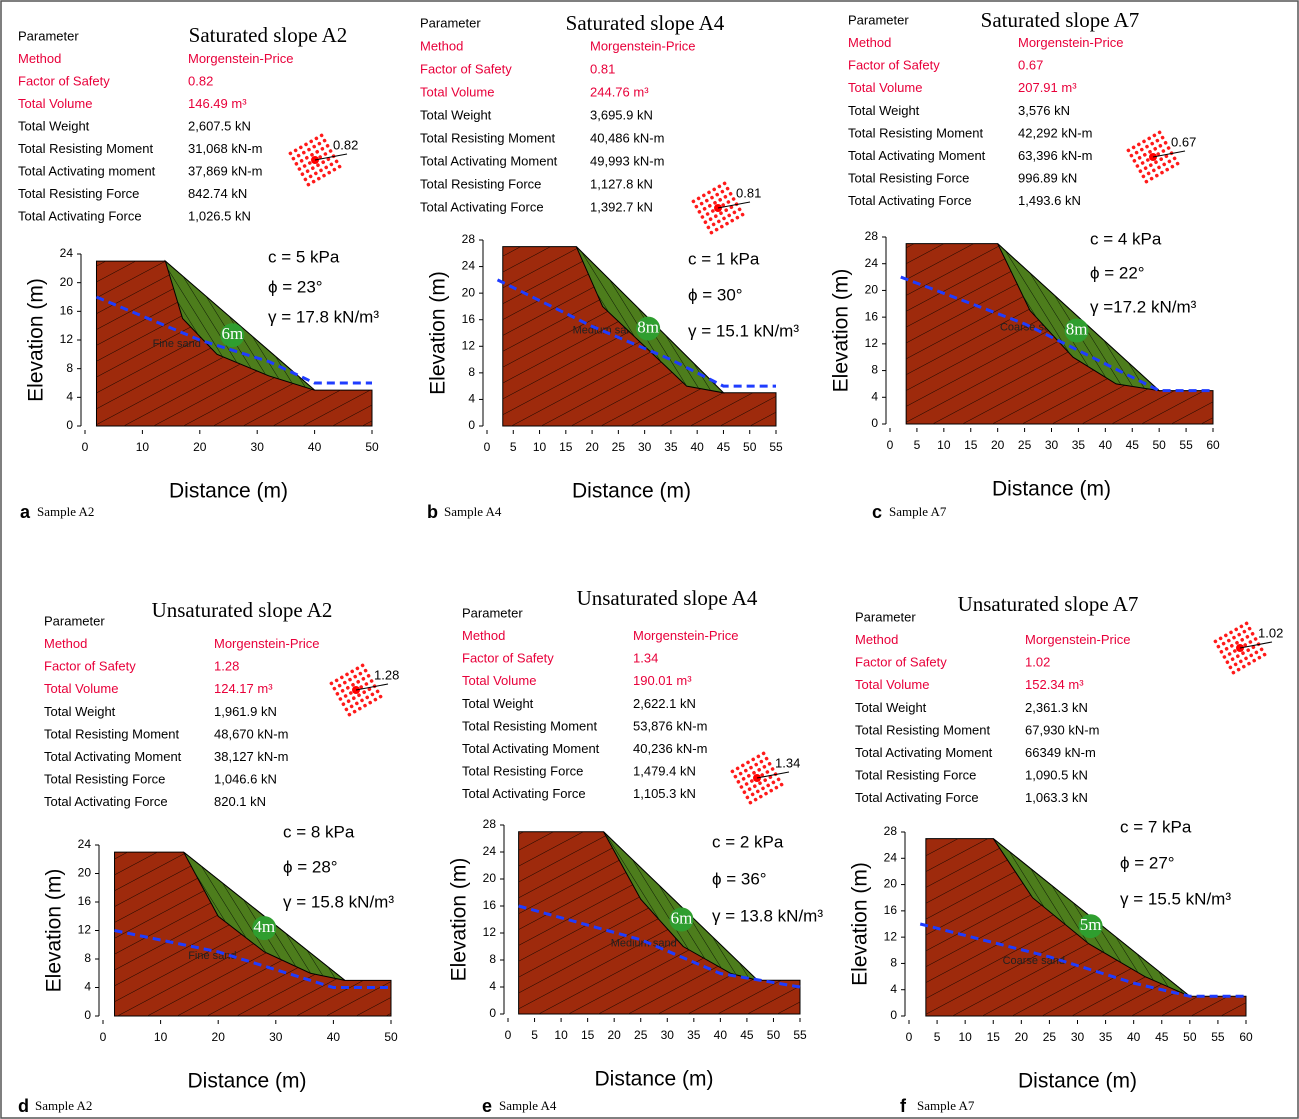 This screenshot has width=1299, height=1119. What do you see at coordinates (767, 915) in the screenshot?
I see `soil-property: γ = 13.8 kN/m³` at bounding box center [767, 915].